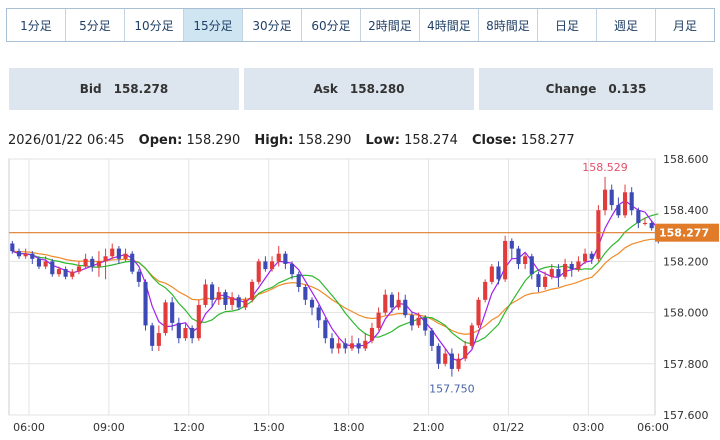 The image size is (720, 440). I want to click on x-tick-label: 09:00, so click(109, 427).